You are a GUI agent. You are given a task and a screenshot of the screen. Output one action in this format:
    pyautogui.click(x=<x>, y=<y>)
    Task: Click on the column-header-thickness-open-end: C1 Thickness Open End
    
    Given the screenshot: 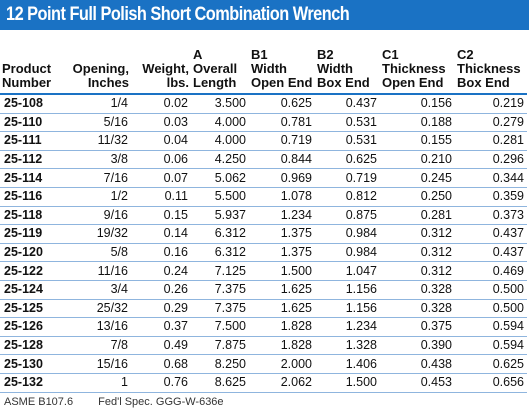 What is the action you would take?
    pyautogui.click(x=417, y=64)
    